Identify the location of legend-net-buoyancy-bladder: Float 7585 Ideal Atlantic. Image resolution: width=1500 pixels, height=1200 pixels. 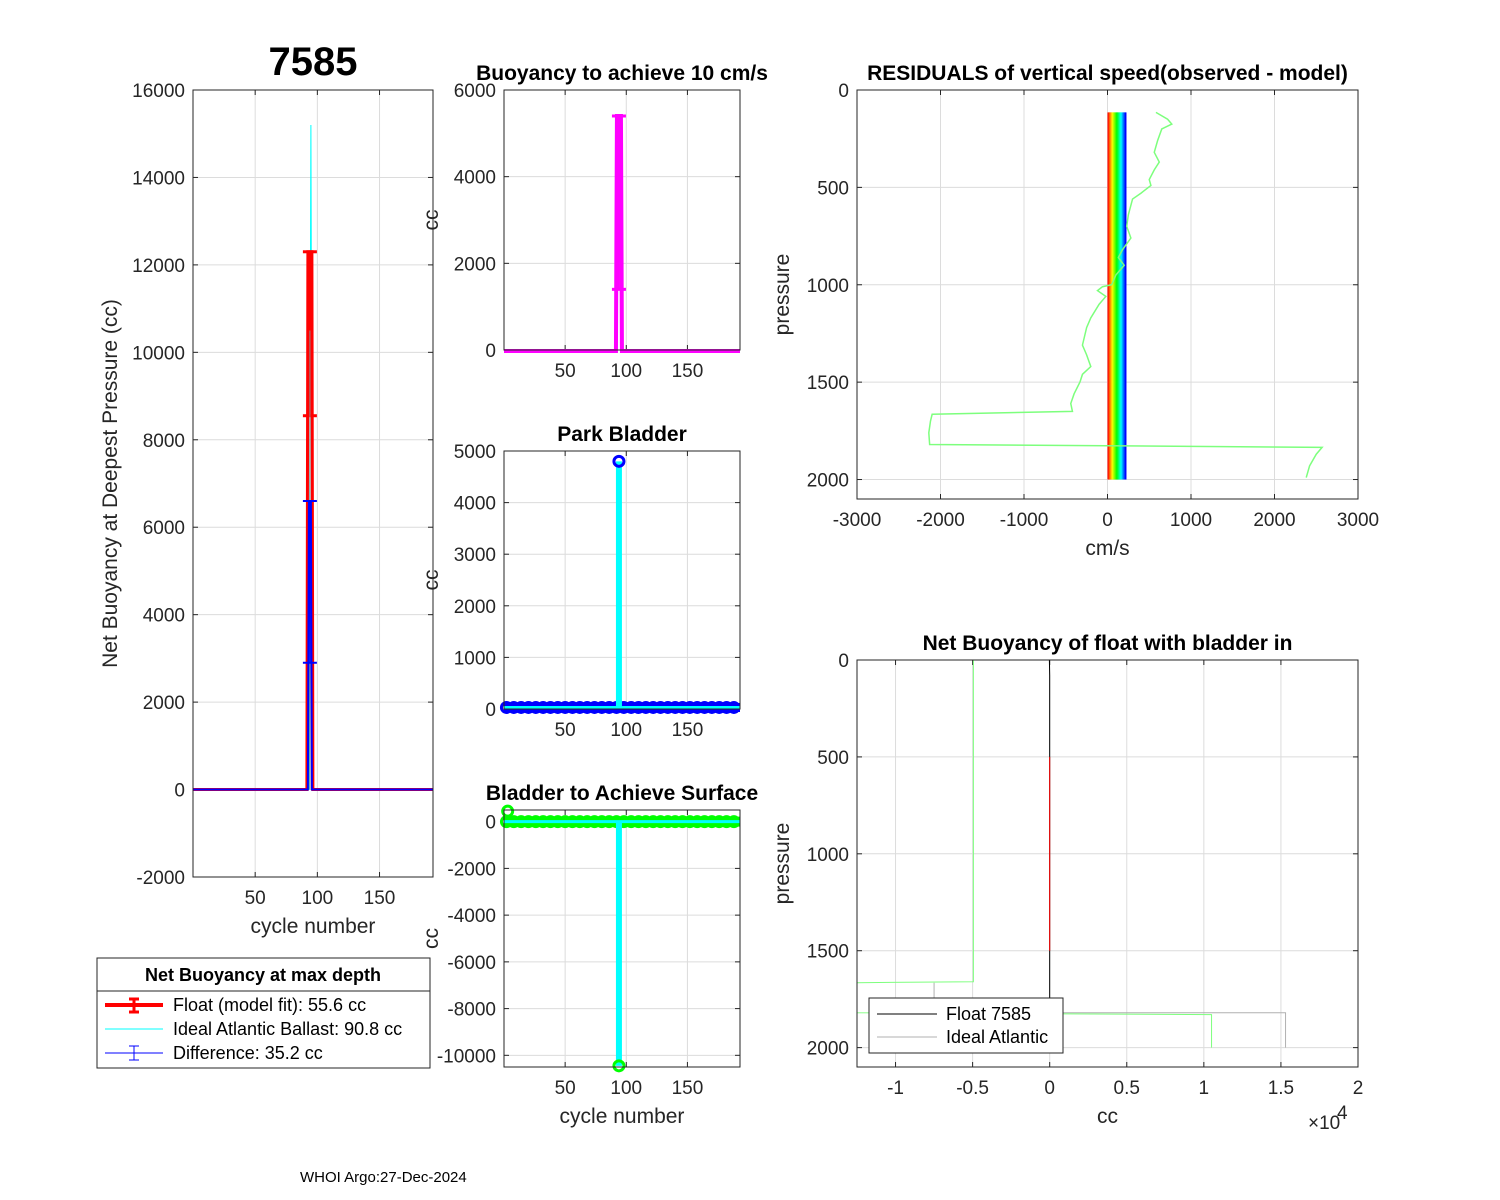
(966, 1025).